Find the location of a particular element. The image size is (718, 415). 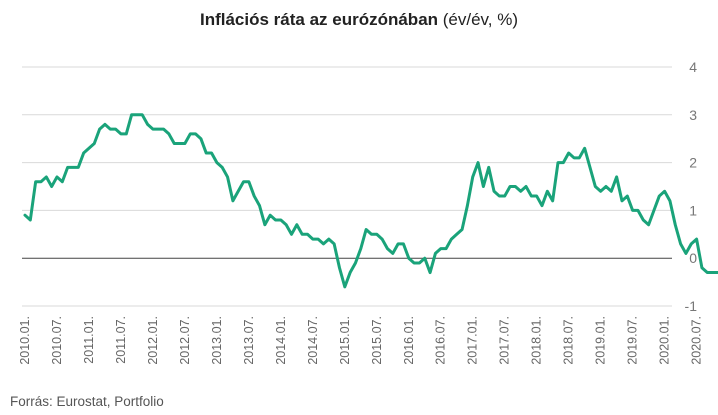

x-tick-label: 2018.07. is located at coordinates (569, 340).